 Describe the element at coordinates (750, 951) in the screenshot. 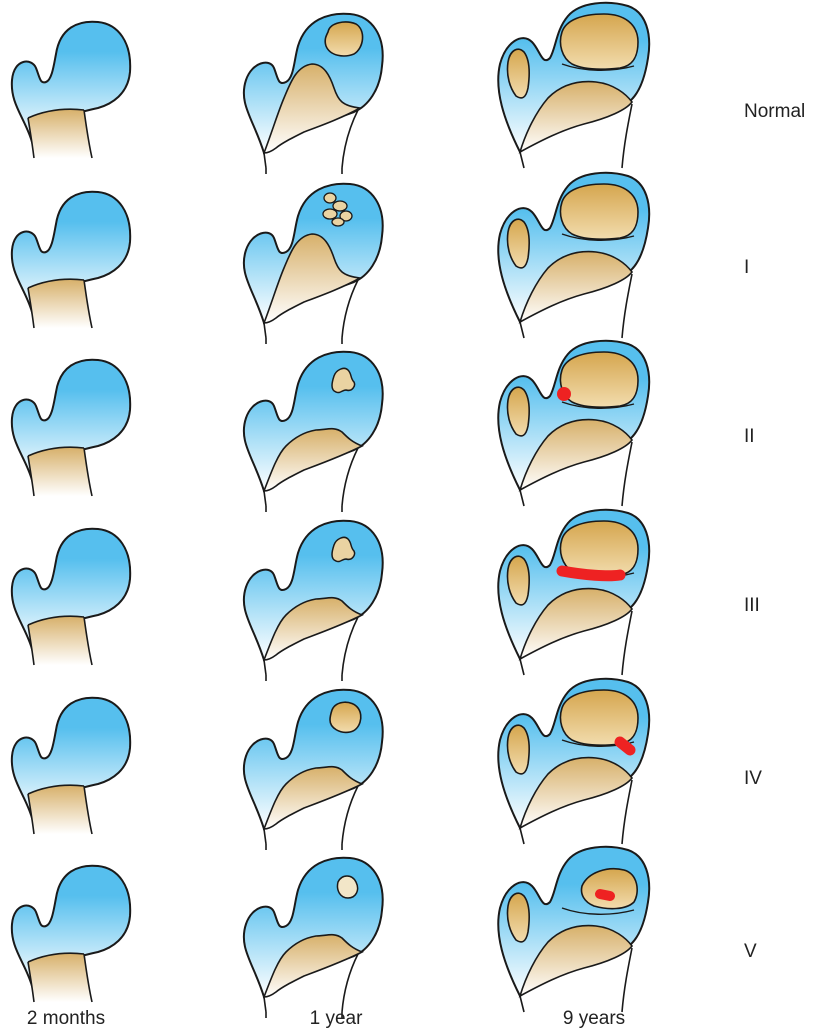

I see `row-label-v: V` at that location.